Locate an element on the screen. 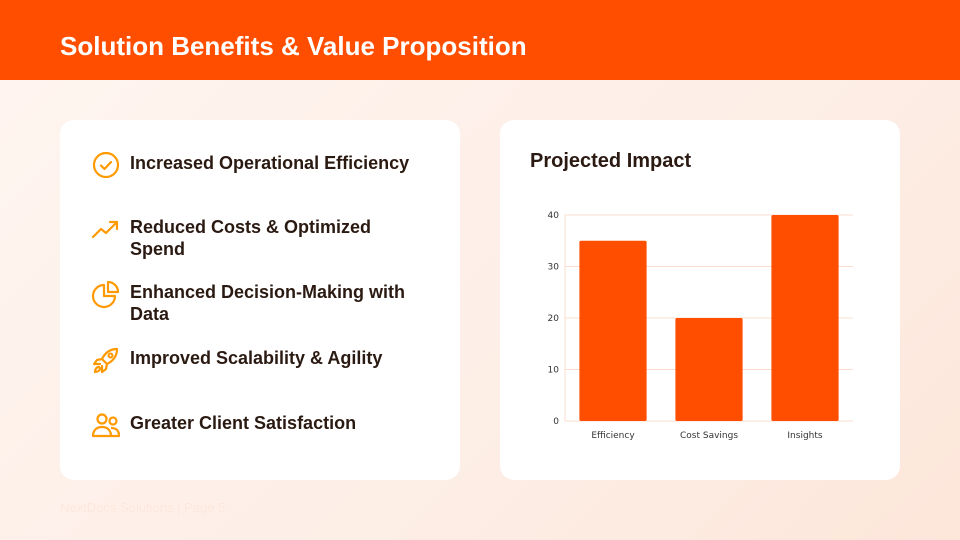 Image resolution: width=960 pixels, height=540 pixels. benefit-label: Improved Scalability & Agility is located at coordinates (256, 358).